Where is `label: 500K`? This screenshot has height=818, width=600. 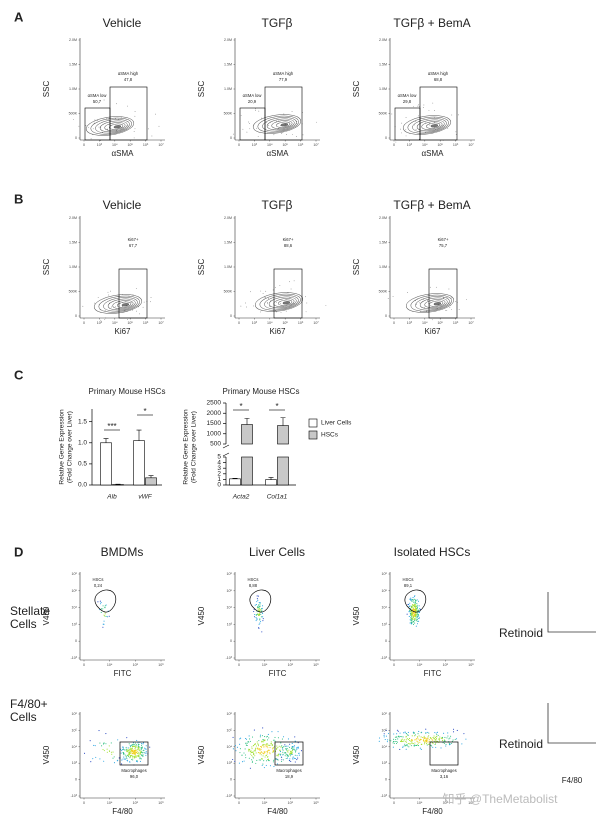
label: 500K is located at coordinates (73, 291).